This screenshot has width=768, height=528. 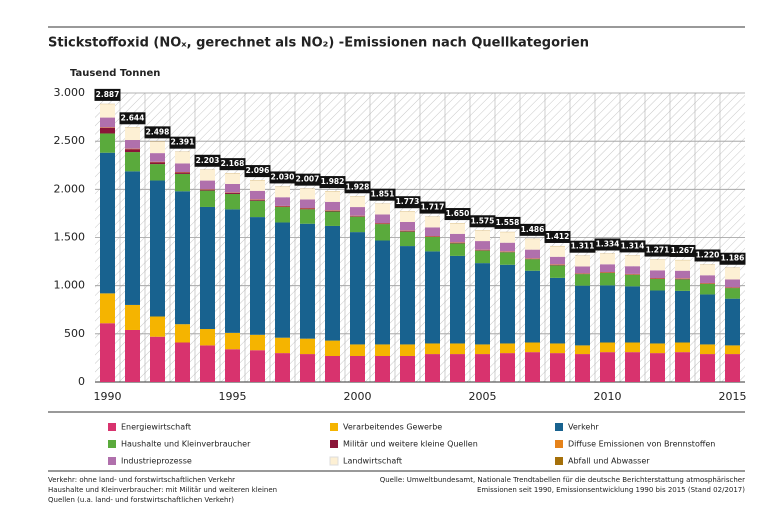 I want to click on x-tick-label: 1990, so click(x=108, y=396).